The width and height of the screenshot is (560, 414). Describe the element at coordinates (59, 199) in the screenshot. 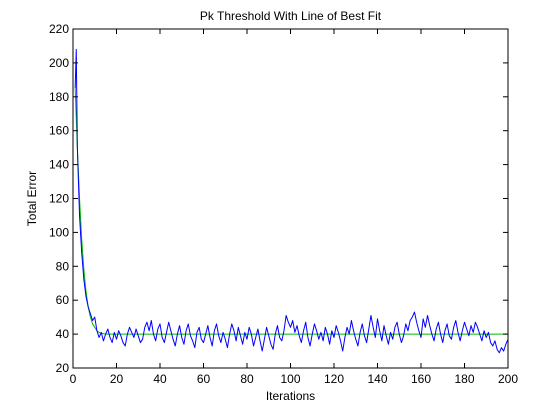

I see `y-tick-label: 120` at that location.